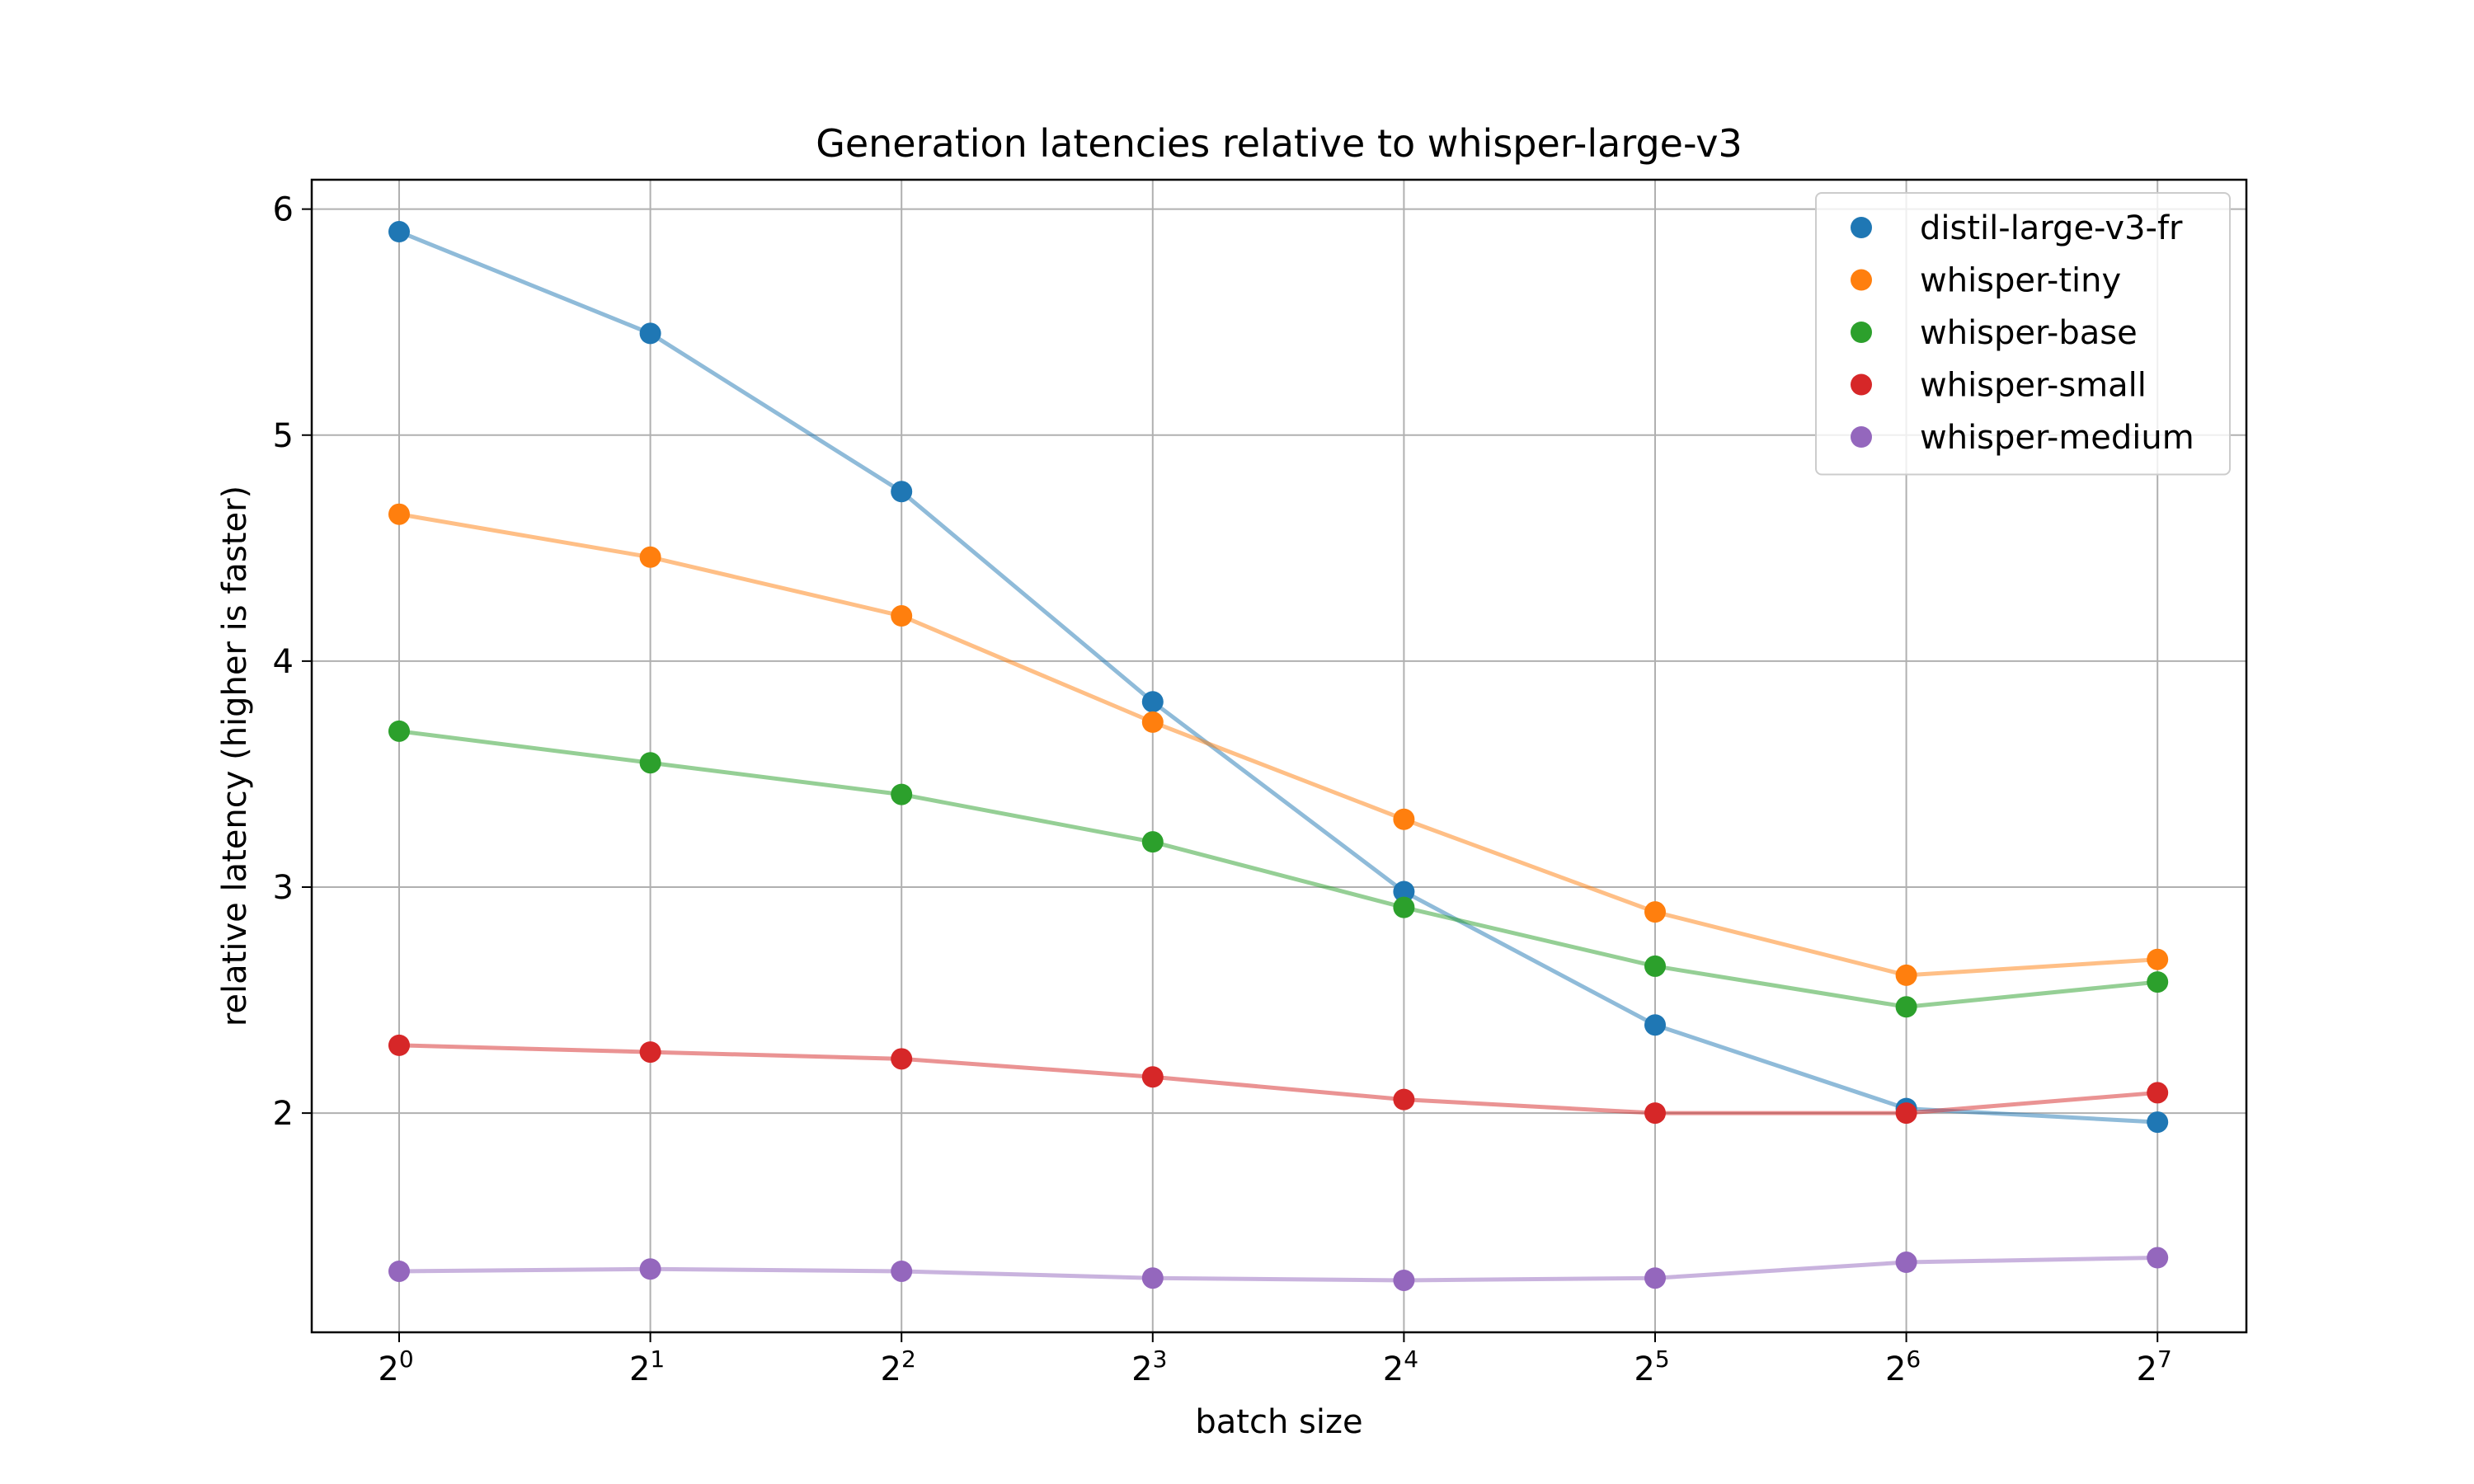 This screenshot has height=1484, width=2474. What do you see at coordinates (2029, 333) in the screenshot?
I see `legend-entry-label: whisper-base` at bounding box center [2029, 333].